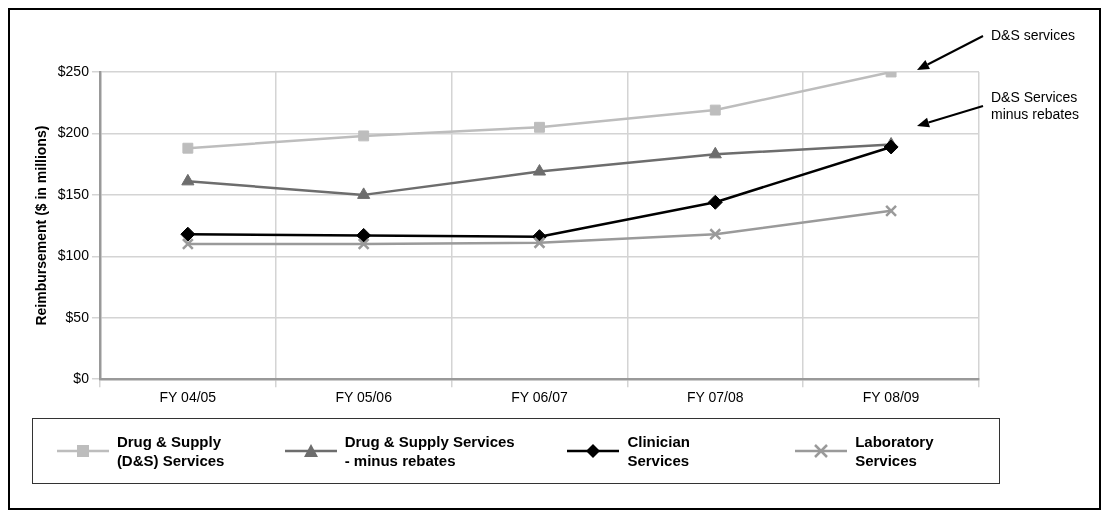 The height and width of the screenshot is (520, 1109). I want to click on legend-label: Laboratory Services, so click(895, 451).